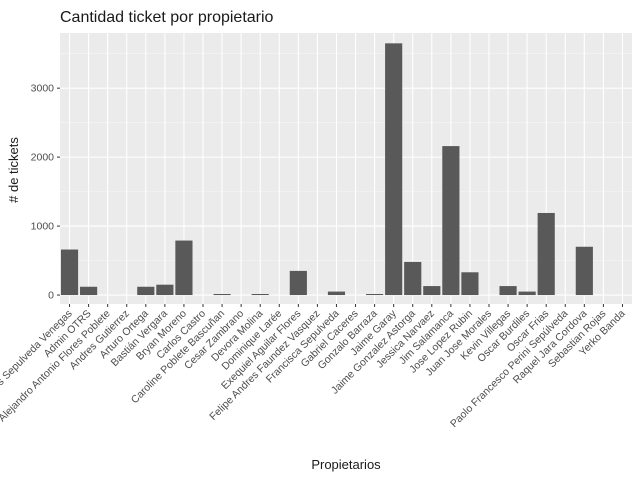 The width and height of the screenshot is (640, 480). What do you see at coordinates (13, 170) in the screenshot?
I see `y-axis-title: # de tickets` at bounding box center [13, 170].